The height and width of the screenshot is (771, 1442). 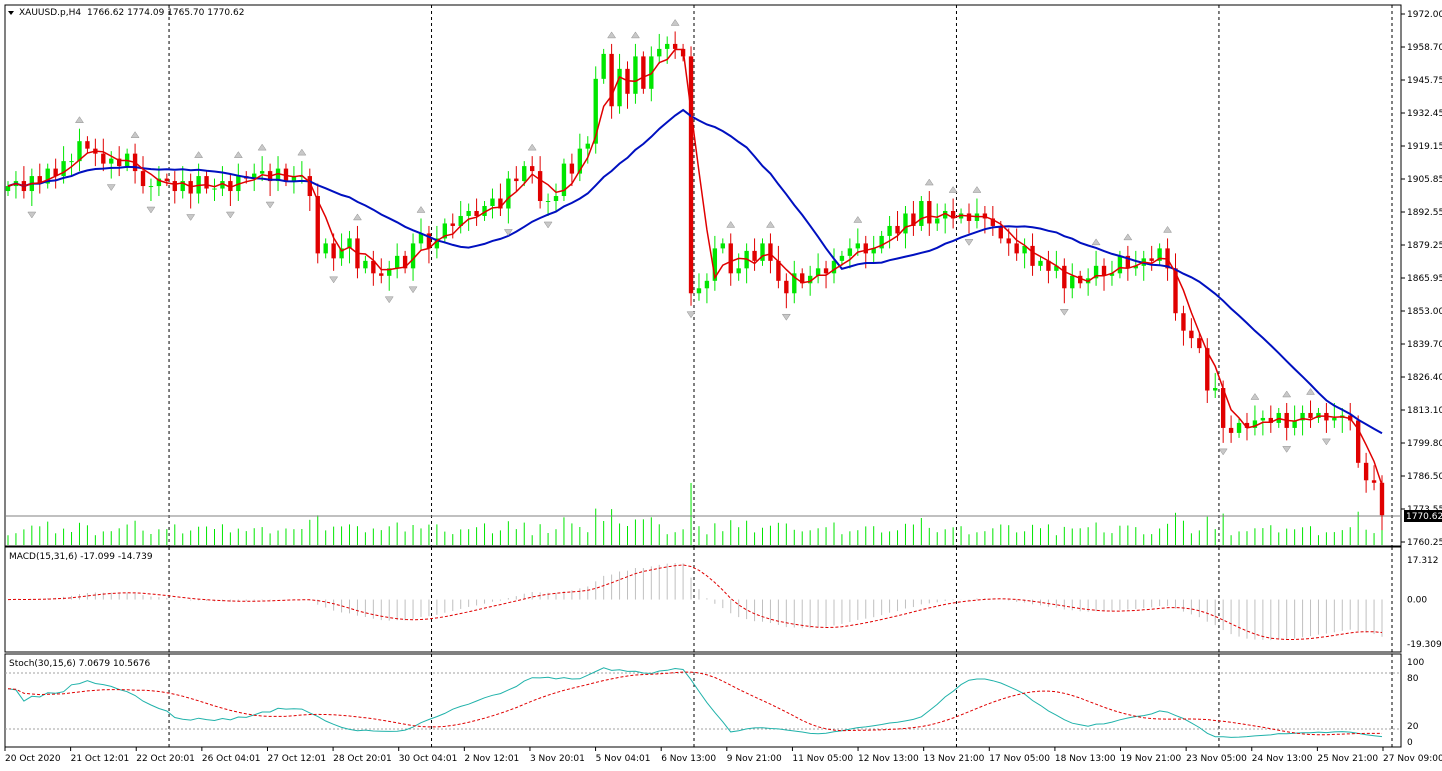 I want to click on stoch-tick-label: 20, so click(x=1413, y=727).